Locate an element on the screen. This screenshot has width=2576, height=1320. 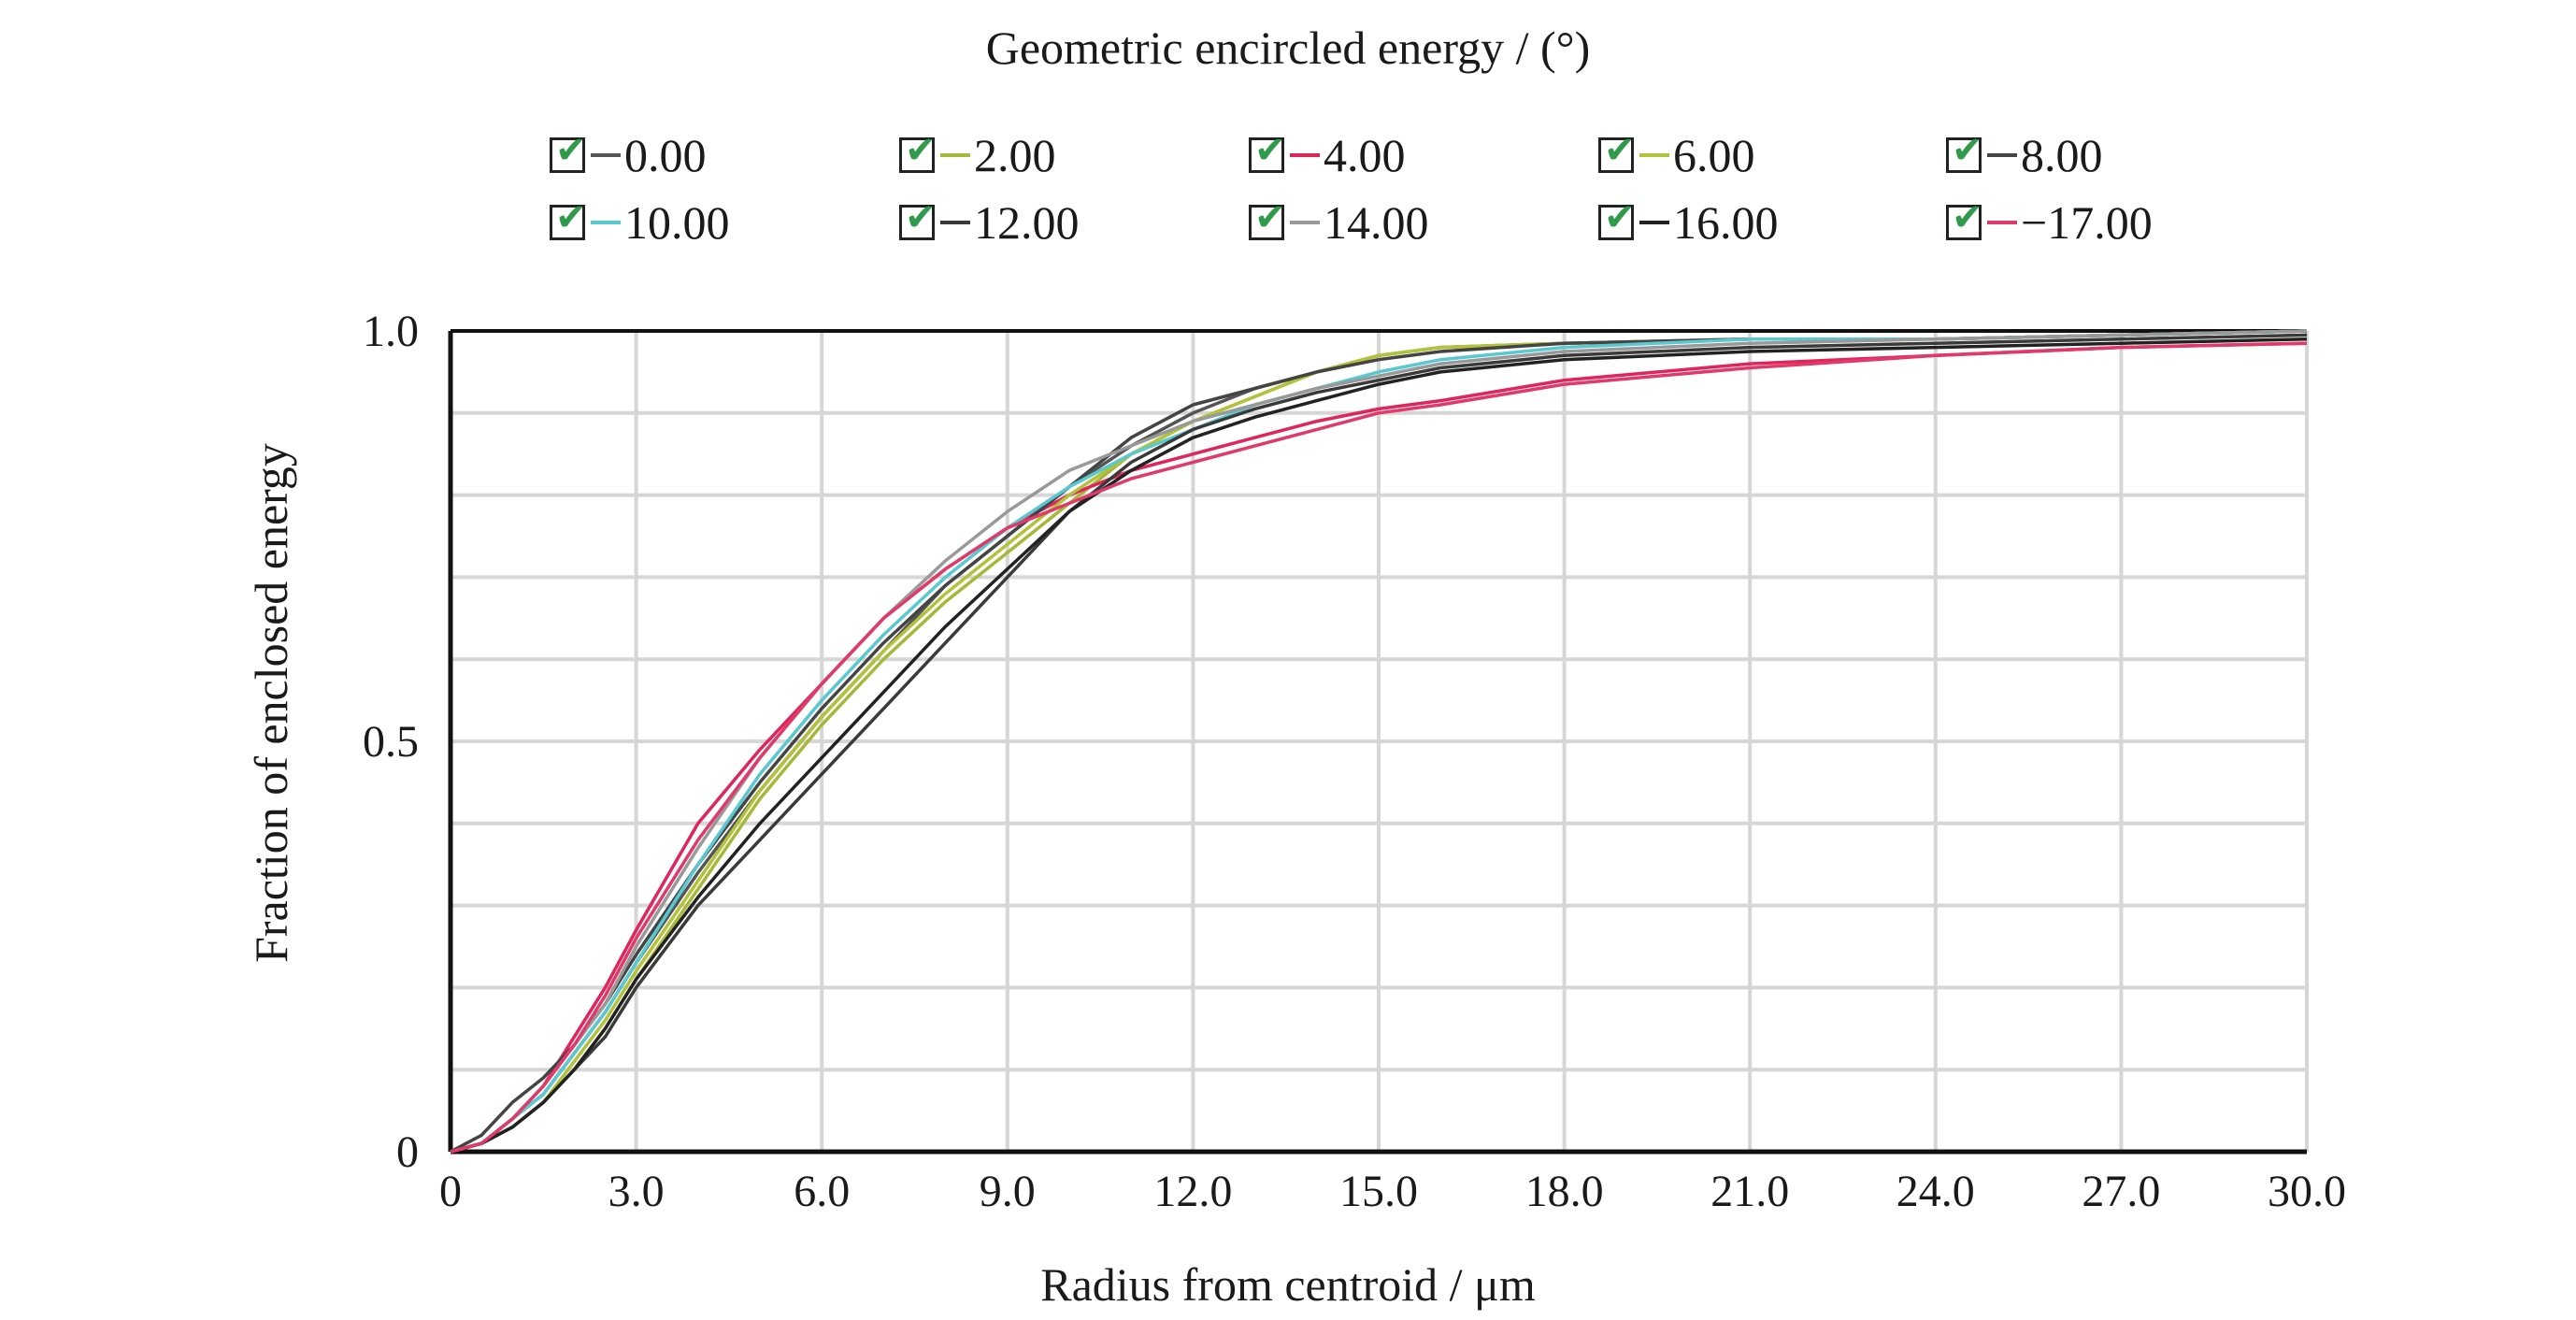
legend-label: 12.00 is located at coordinates (1027, 222).